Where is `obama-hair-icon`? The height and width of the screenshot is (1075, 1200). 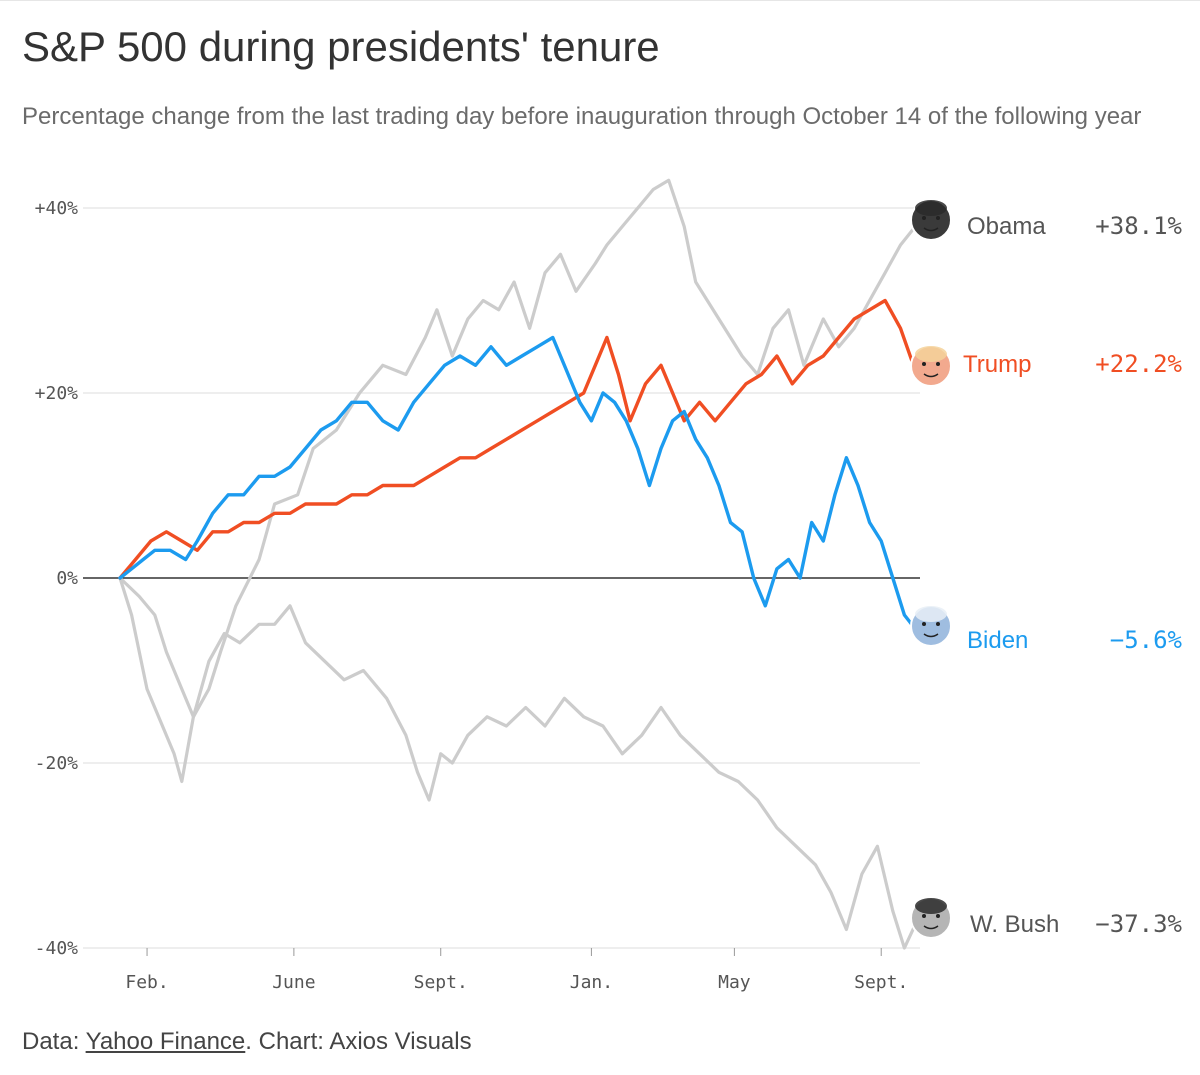
obama-hair-icon is located at coordinates (931, 208).